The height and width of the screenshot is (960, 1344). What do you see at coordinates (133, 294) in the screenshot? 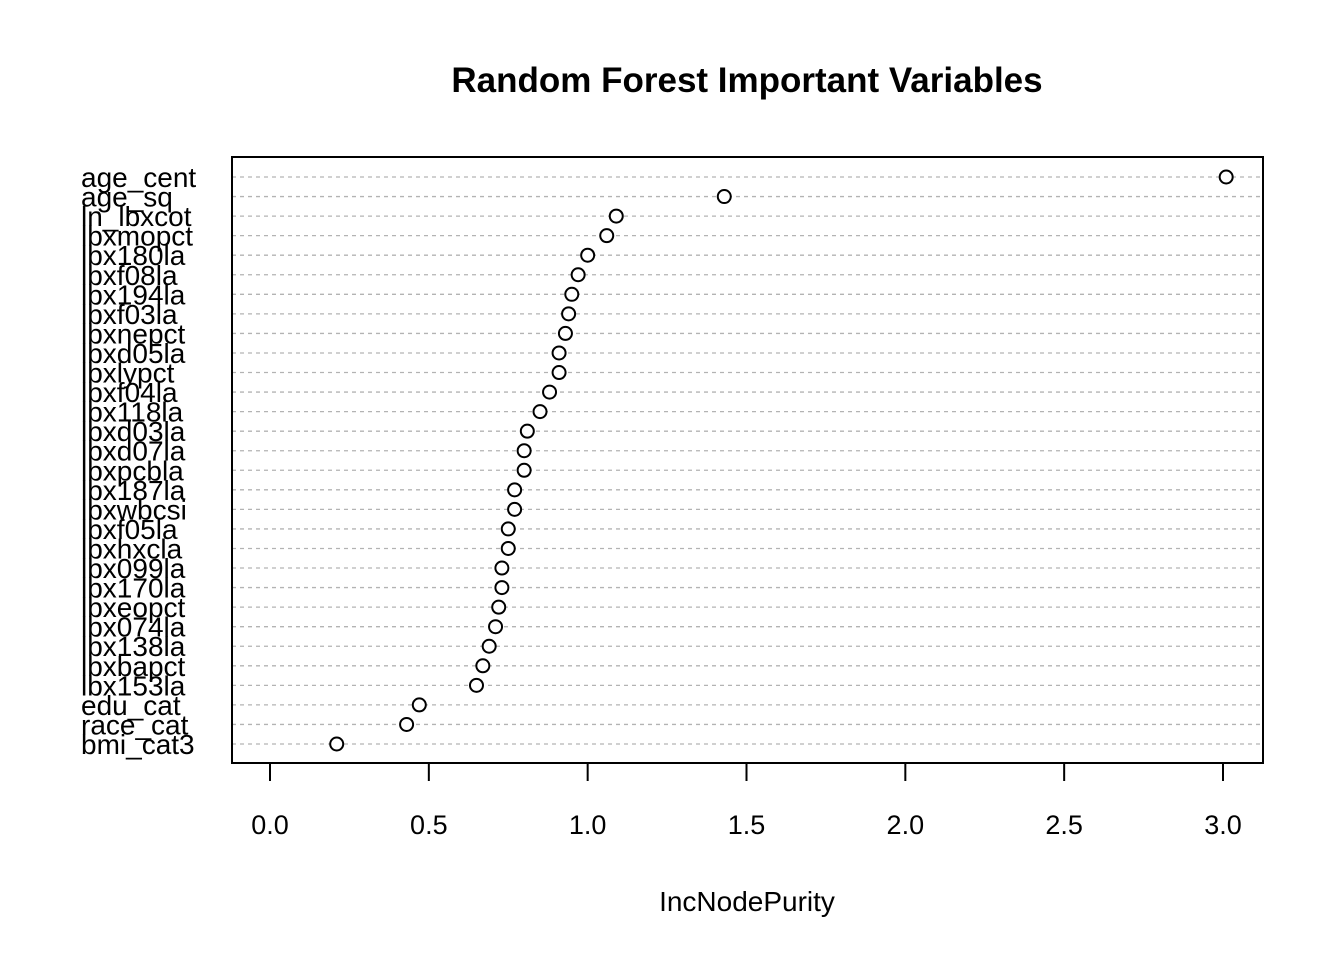
I see `y-tick-label: lbx194la` at bounding box center [133, 294].